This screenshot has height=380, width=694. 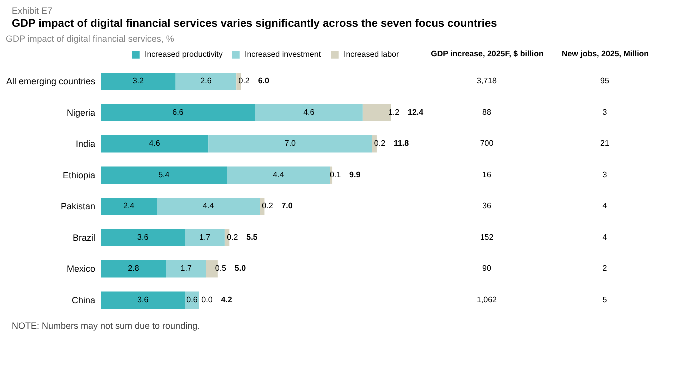 What do you see at coordinates (372, 54) in the screenshot?
I see `legend-label: Increased labor` at bounding box center [372, 54].